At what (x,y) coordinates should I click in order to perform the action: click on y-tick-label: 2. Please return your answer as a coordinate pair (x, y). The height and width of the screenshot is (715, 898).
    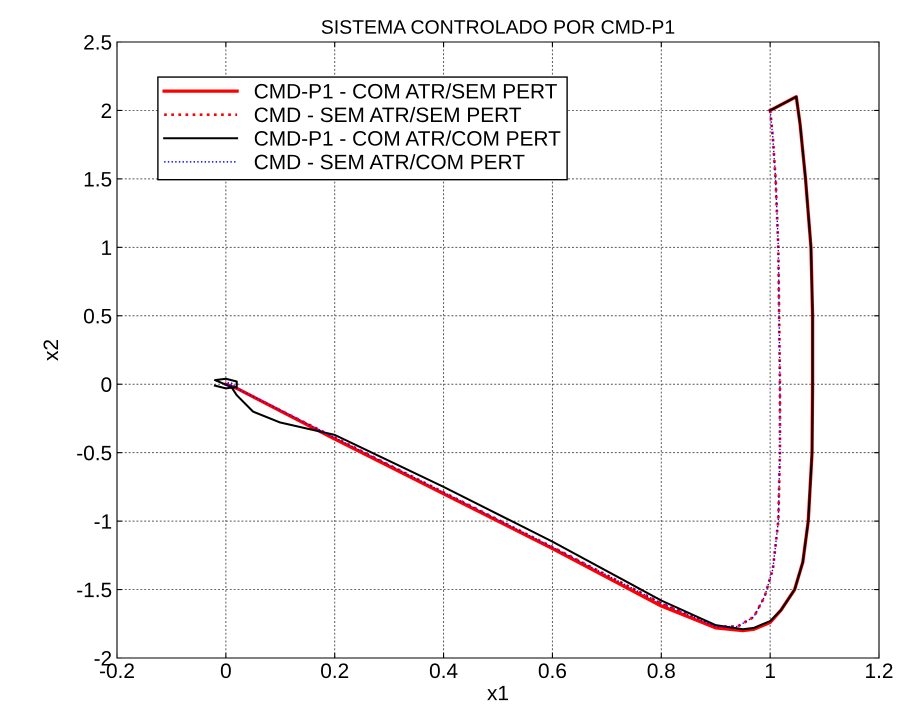
    Looking at the image, I should click on (107, 110).